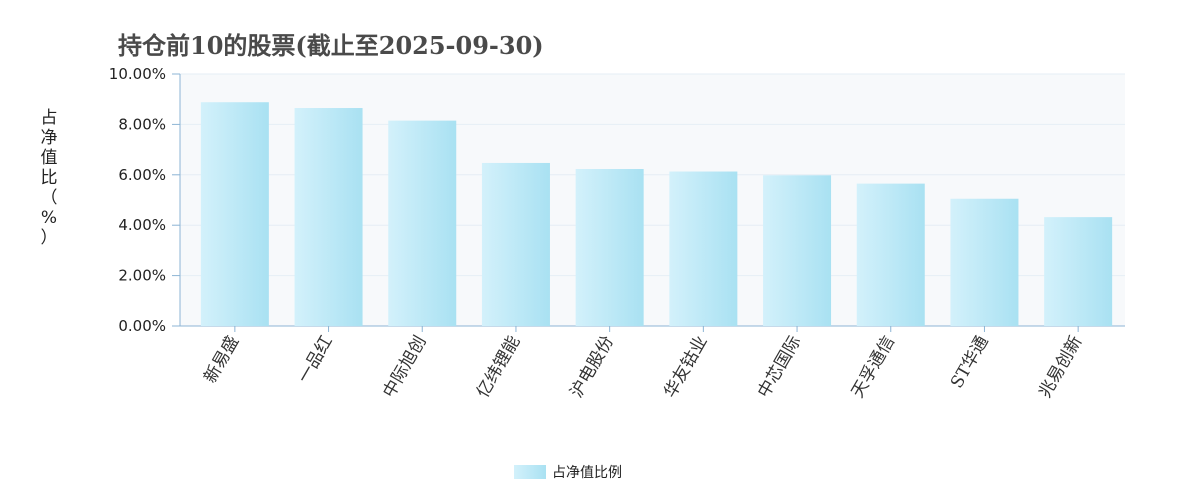 The height and width of the screenshot is (500, 1177). Describe the element at coordinates (779, 367) in the screenshot. I see `x-tick-label: 中芯国际` at that location.